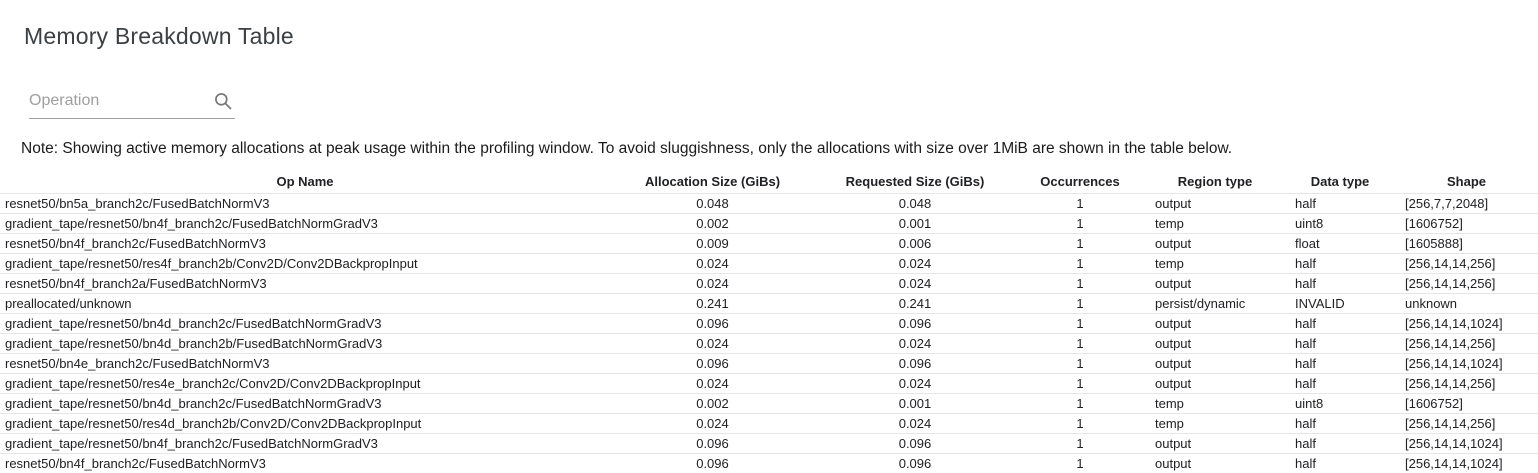  Describe the element at coordinates (305, 302) in the screenshot. I see `op-name-cell: preallocated/unknown` at that location.